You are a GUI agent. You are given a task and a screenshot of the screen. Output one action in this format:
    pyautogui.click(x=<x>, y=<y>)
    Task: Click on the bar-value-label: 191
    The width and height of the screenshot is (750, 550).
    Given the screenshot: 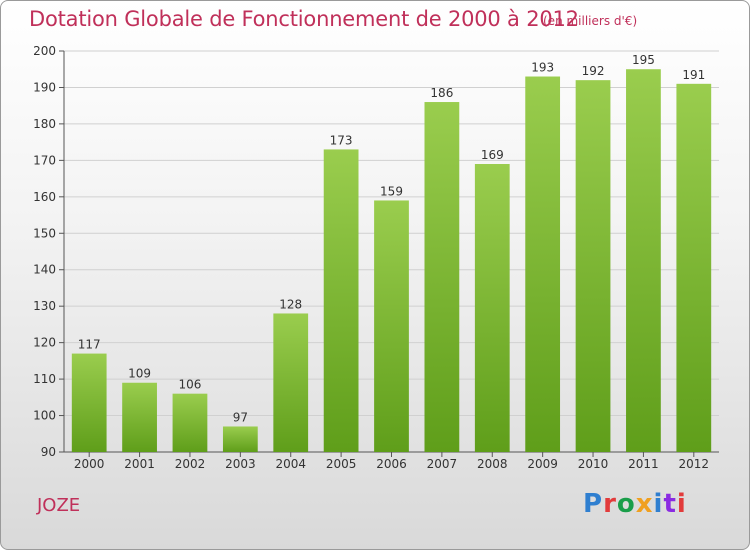 What is the action you would take?
    pyautogui.click(x=693, y=75)
    